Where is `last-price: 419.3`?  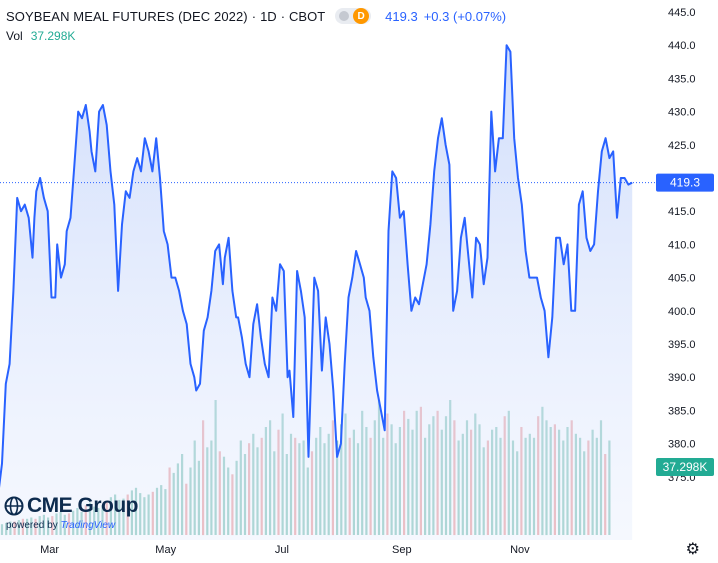 last-price: 419.3 is located at coordinates (401, 16).